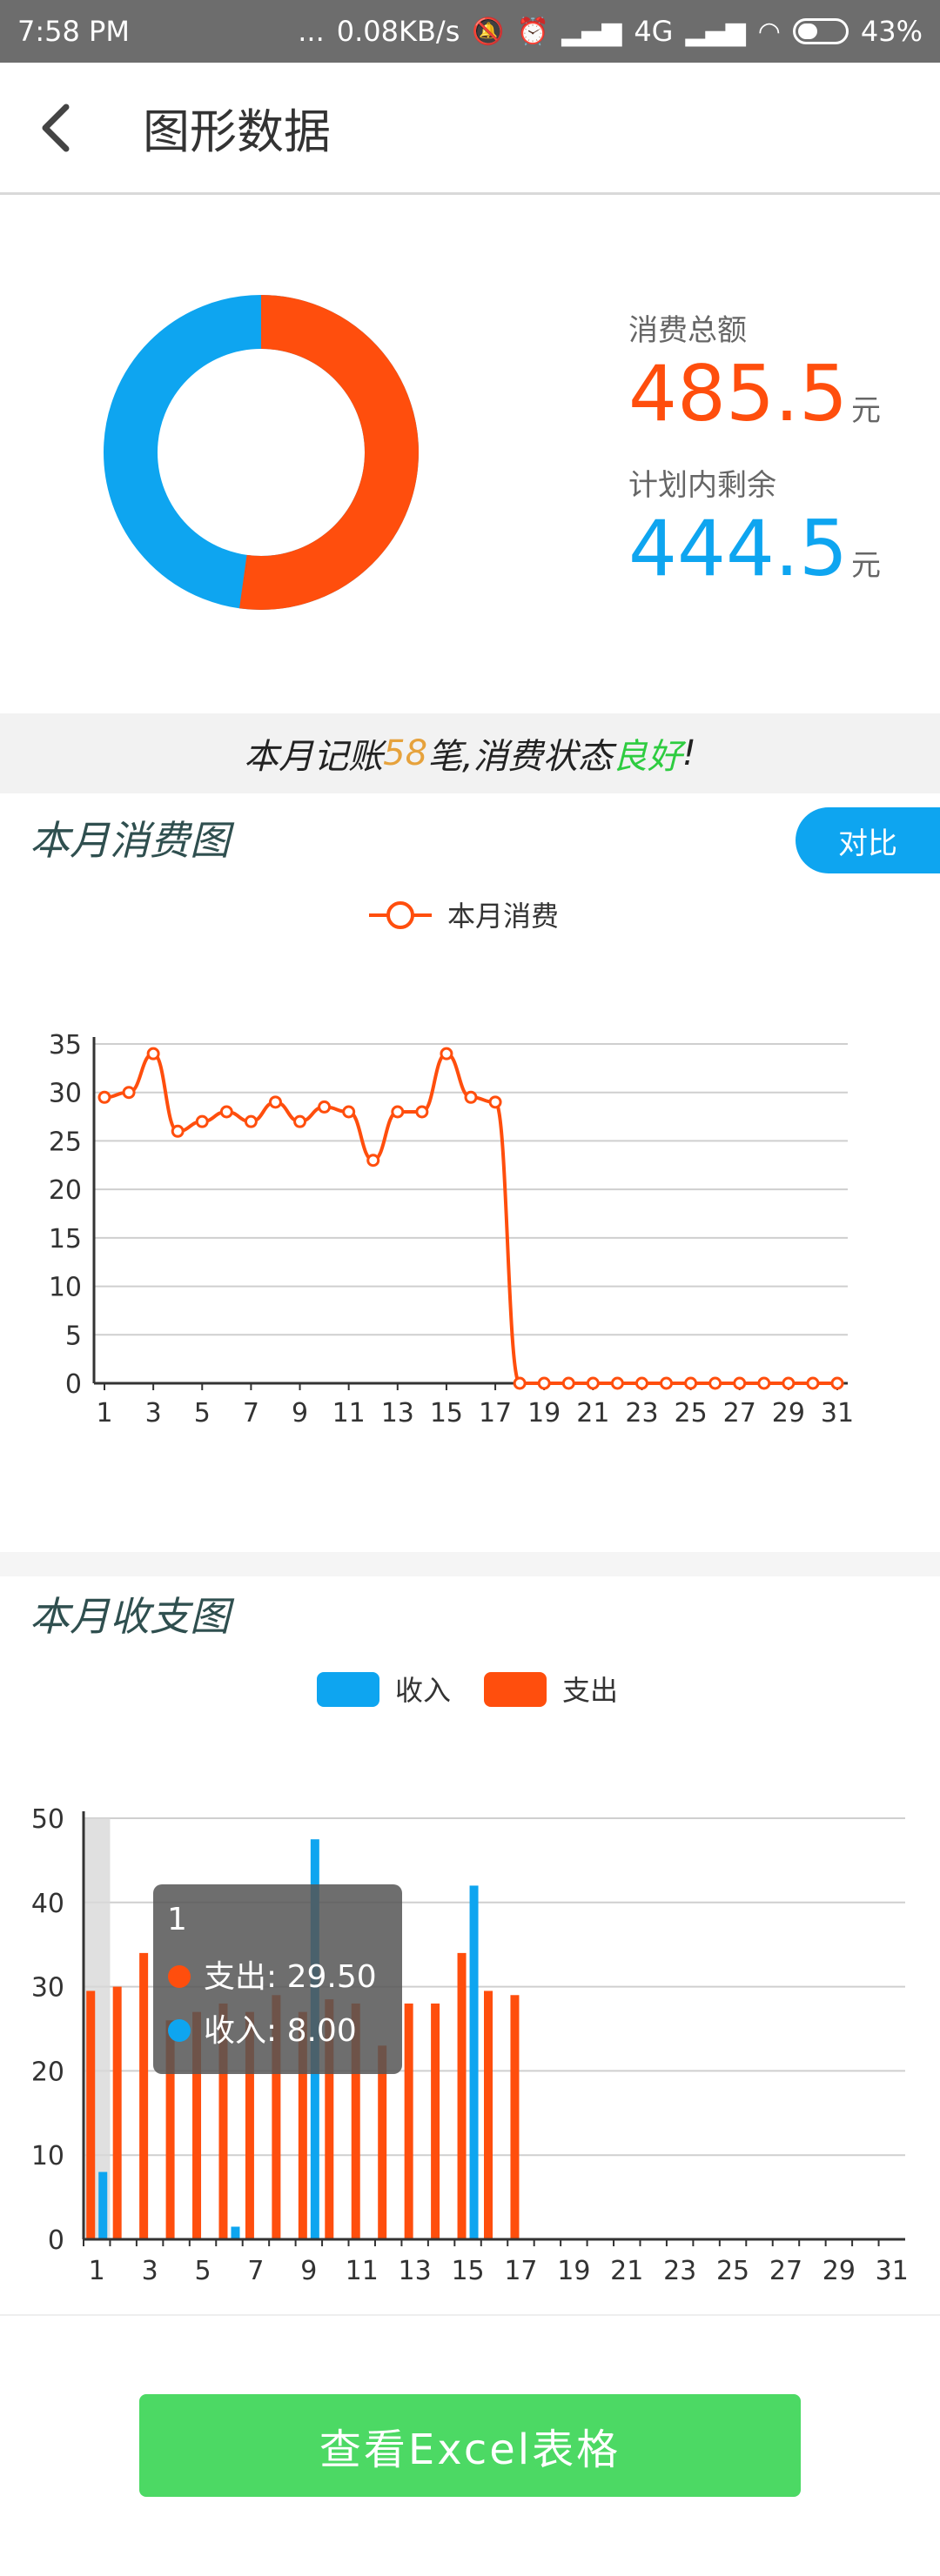 This screenshot has width=940, height=2576. Describe the element at coordinates (464, 916) in the screenshot. I see `line-legend: 本月消费` at that location.